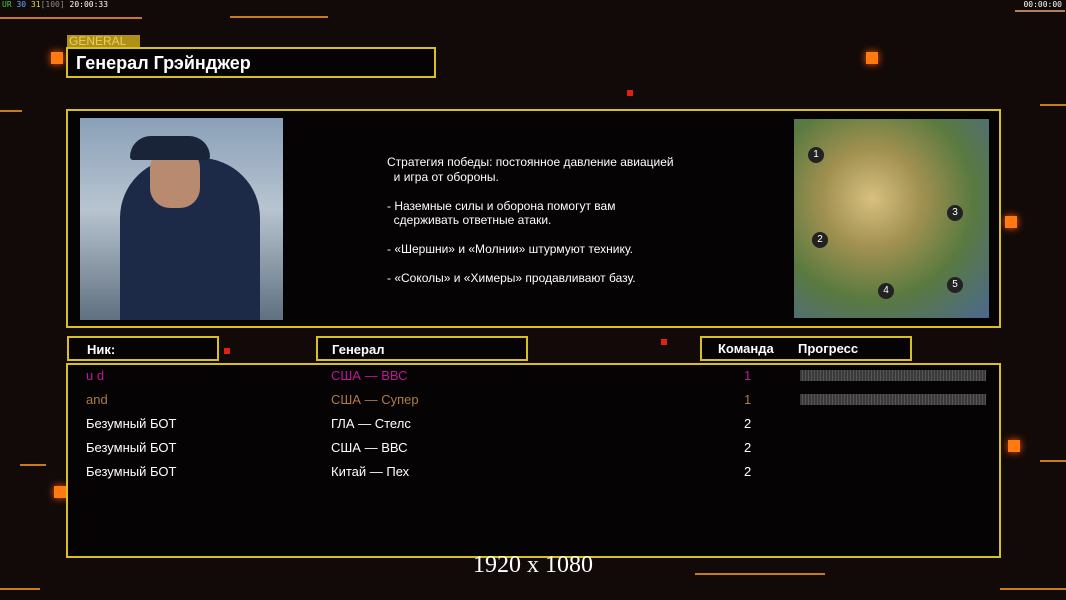  What do you see at coordinates (816, 155) in the screenshot?
I see `start-position: 1` at bounding box center [816, 155].